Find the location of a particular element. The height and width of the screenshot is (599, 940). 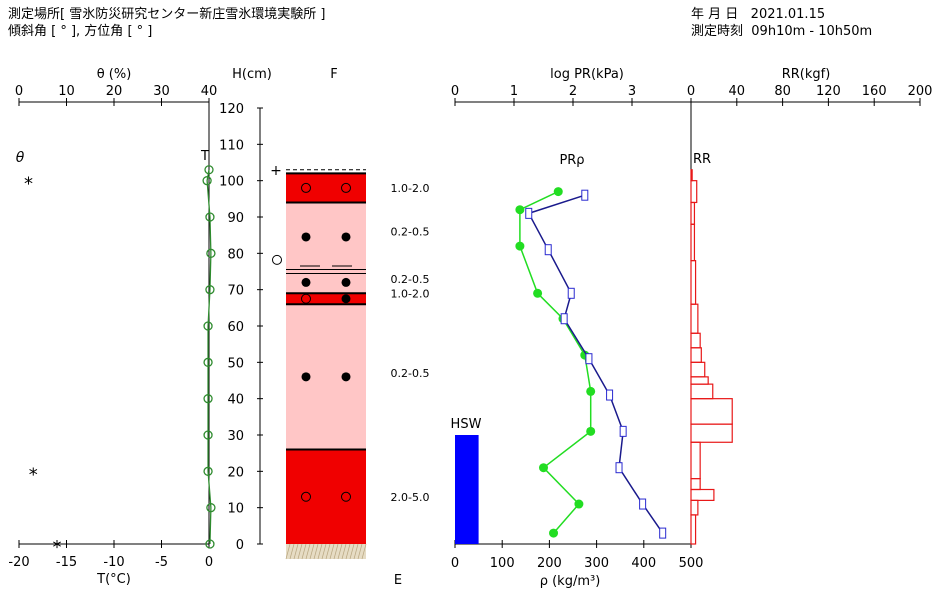

pr-tick-label: 0 is located at coordinates (455, 91).